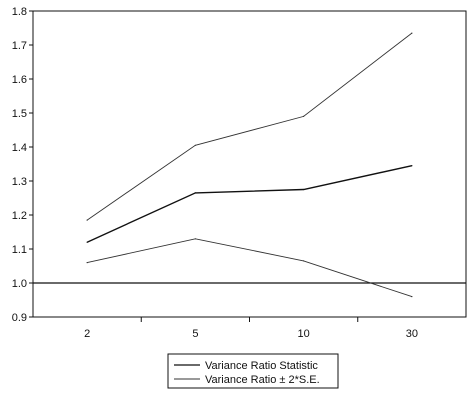  Describe the element at coordinates (87, 334) in the screenshot. I see `x-tick-label: 2` at that location.